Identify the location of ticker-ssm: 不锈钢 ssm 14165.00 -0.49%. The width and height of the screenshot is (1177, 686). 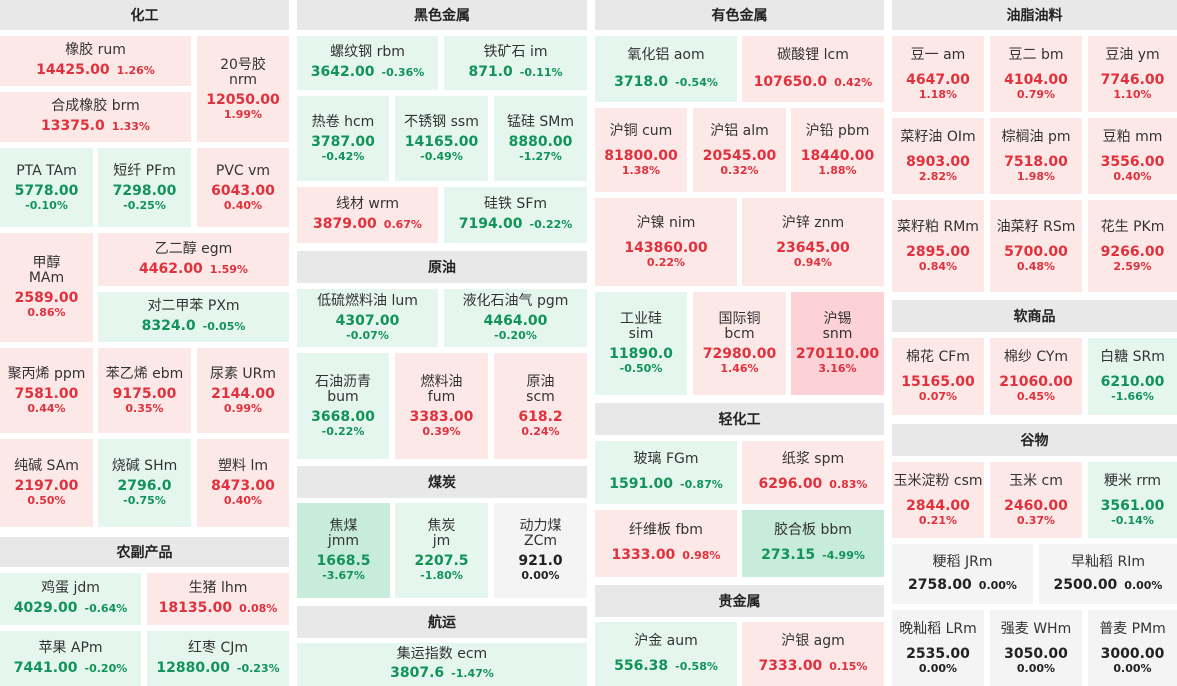
(441, 138).